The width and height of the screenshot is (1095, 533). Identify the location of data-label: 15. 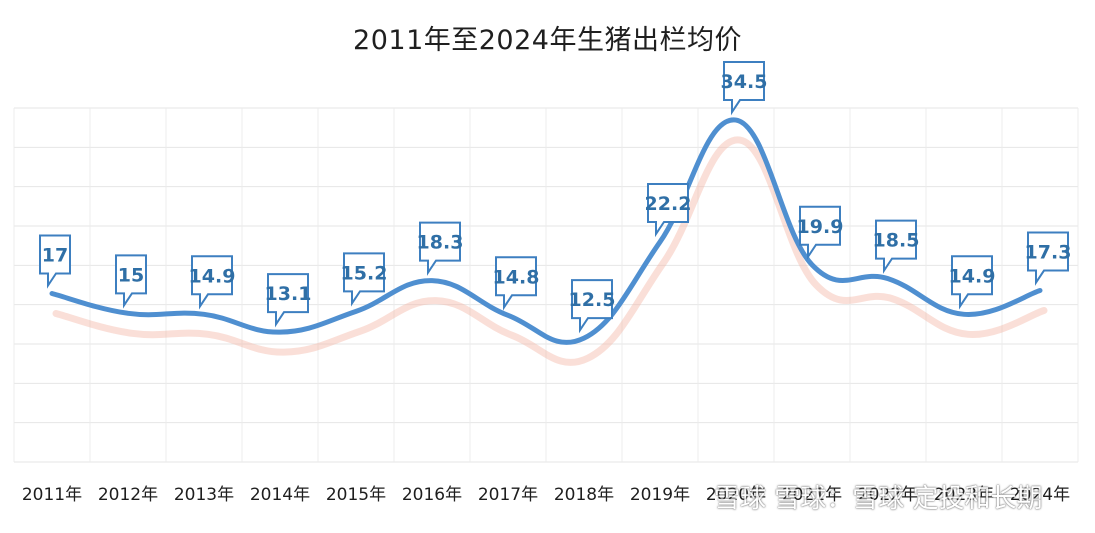
(131, 281).